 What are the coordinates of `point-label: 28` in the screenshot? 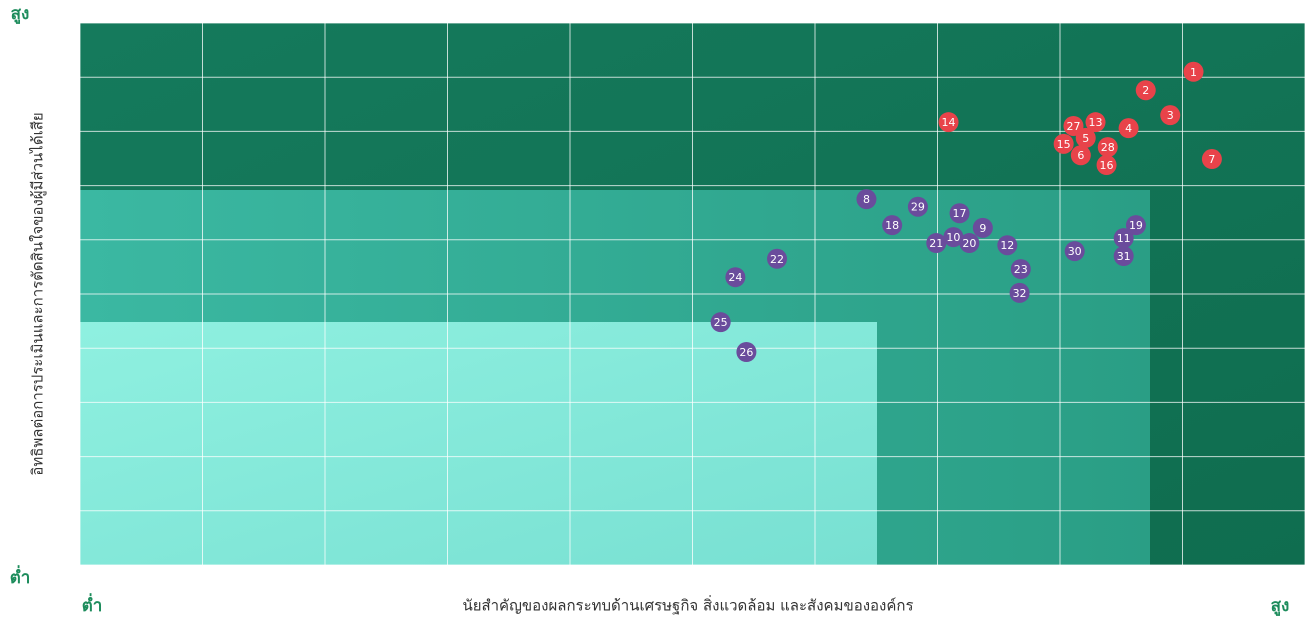 It's located at (1108, 147).